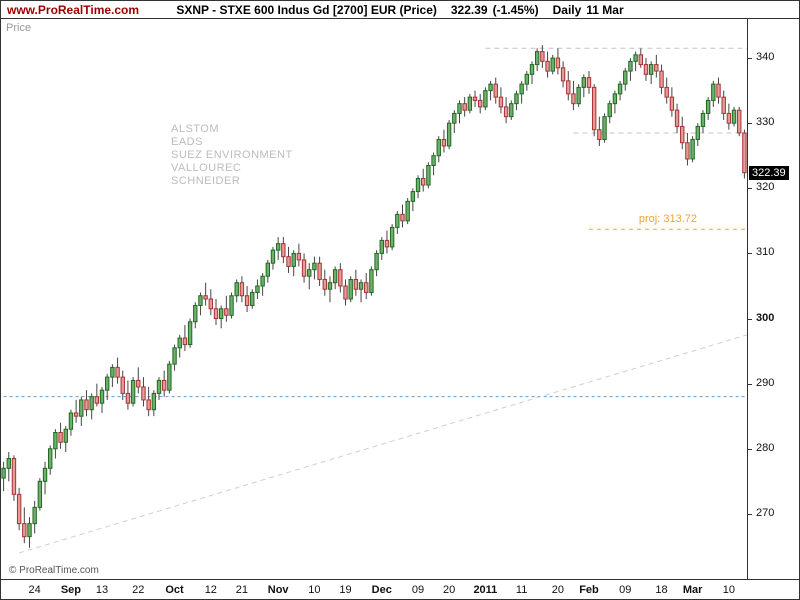 The image size is (800, 600). Describe the element at coordinates (765, 317) in the screenshot. I see `price-axis-label: 300` at that location.